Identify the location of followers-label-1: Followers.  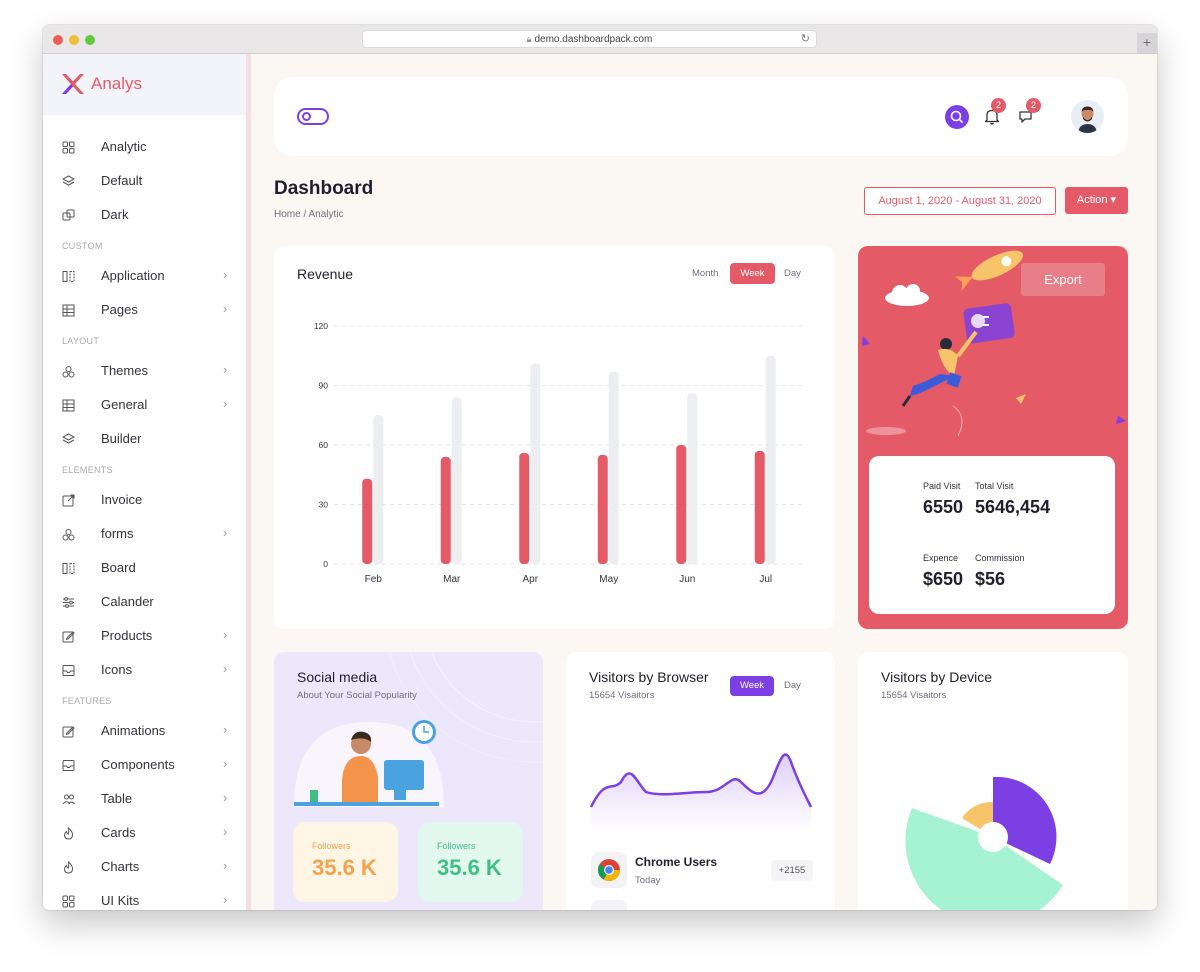
(331, 846).